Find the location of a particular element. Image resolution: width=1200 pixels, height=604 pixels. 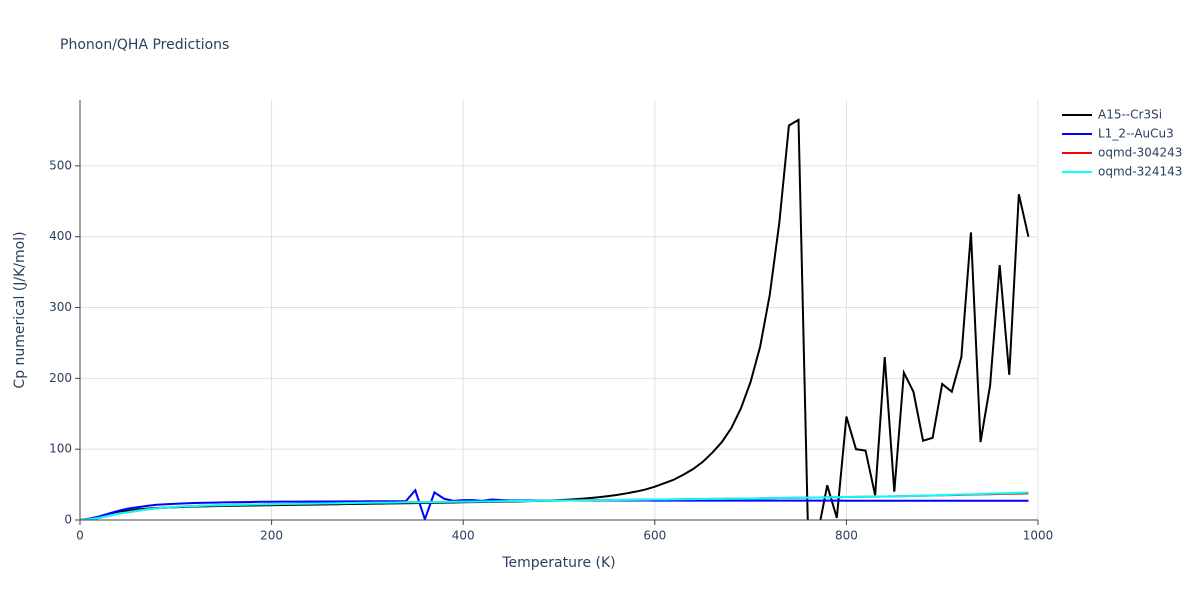

y-tick-label: 200 is located at coordinates (60, 378).